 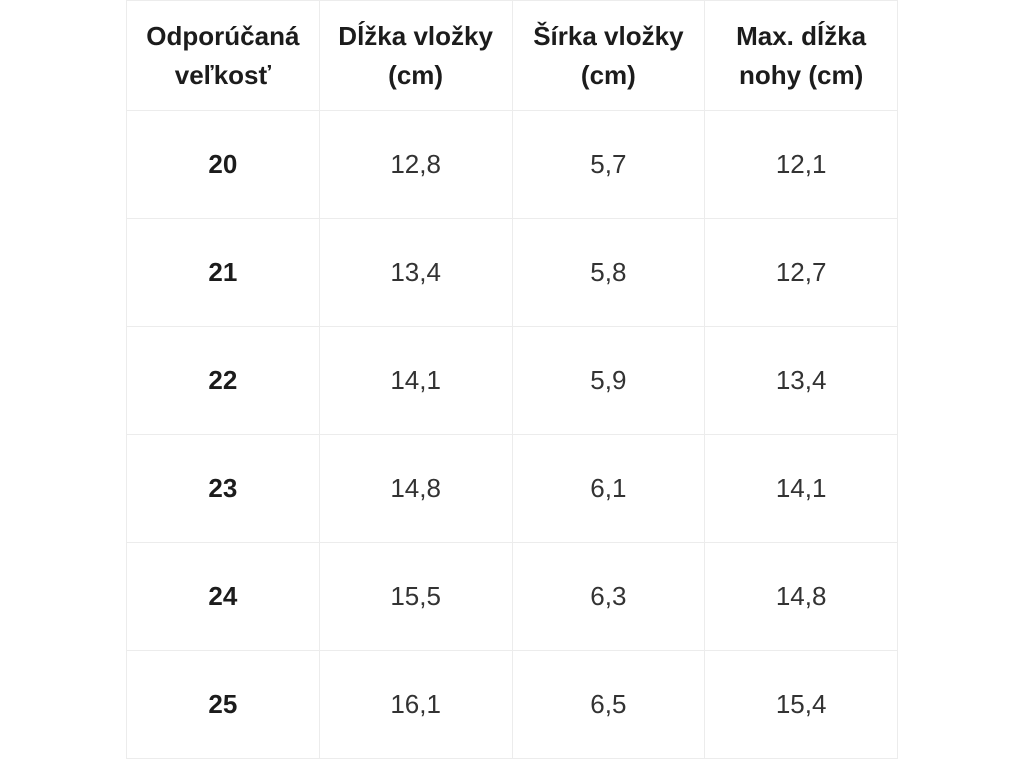 What do you see at coordinates (223, 704) in the screenshot?
I see `cell-size: 25` at bounding box center [223, 704].